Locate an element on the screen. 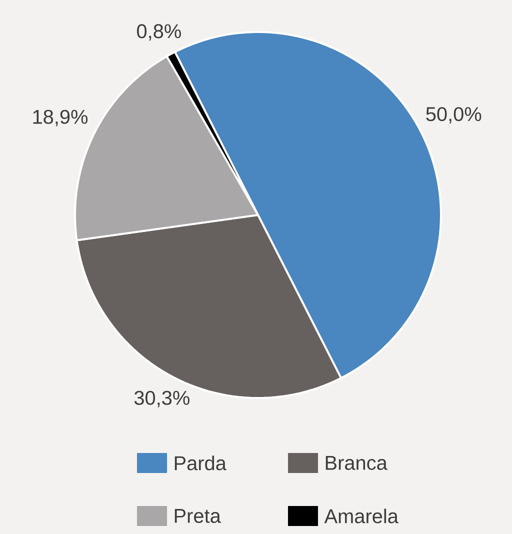  data-label: 30,3% is located at coordinates (162, 399).